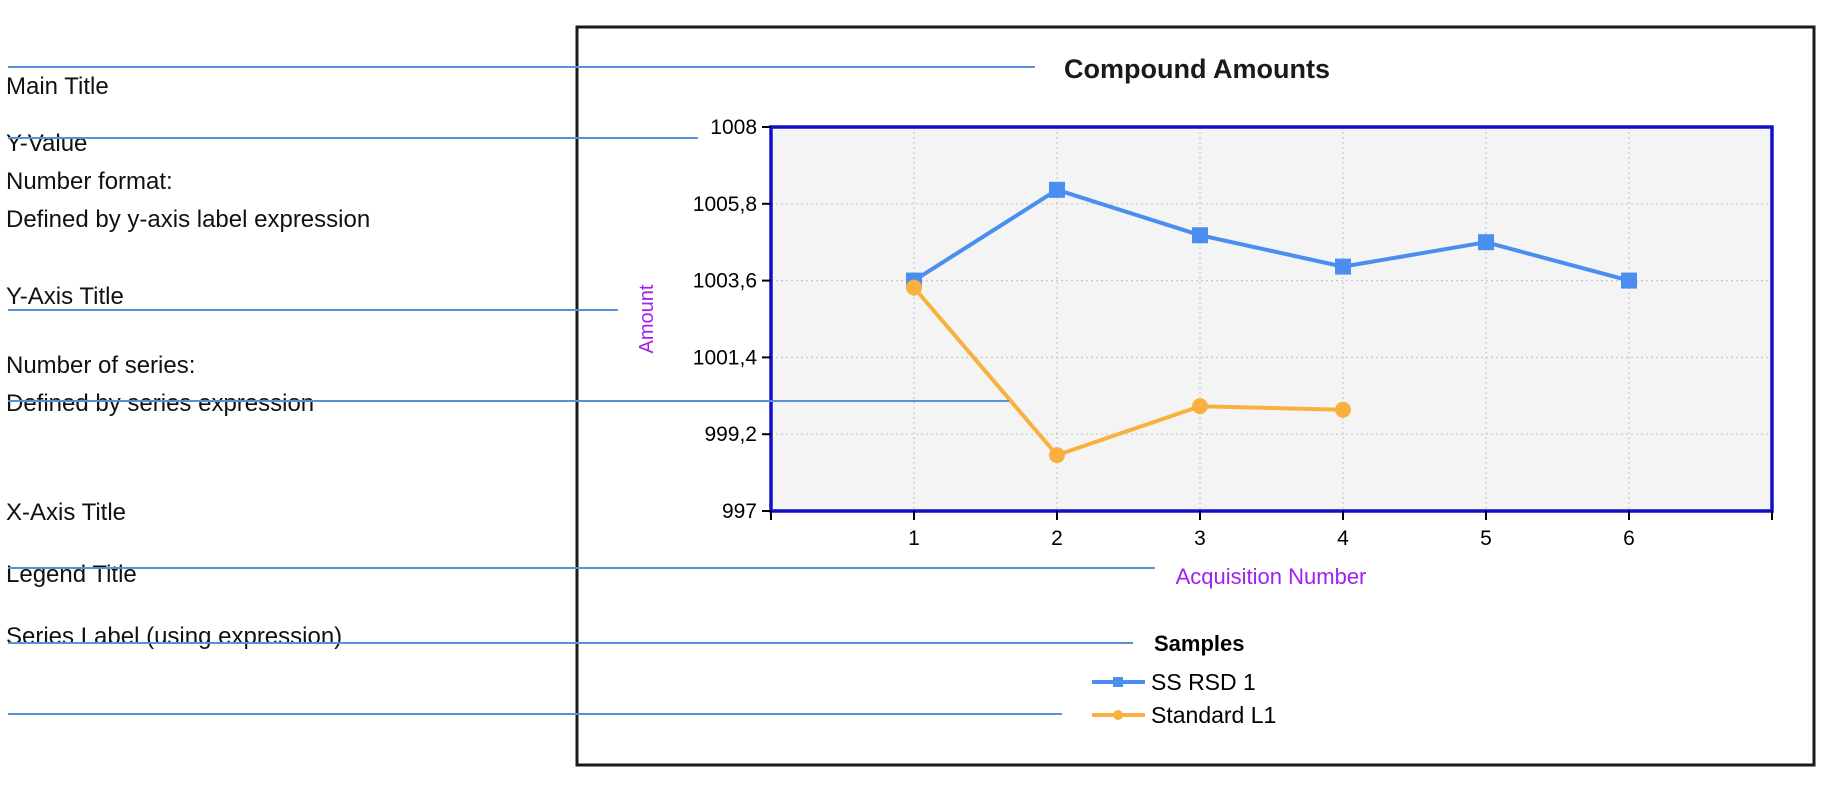  Describe the element at coordinates (733, 127) in the screenshot. I see `y-tick-label: 1008` at that location.